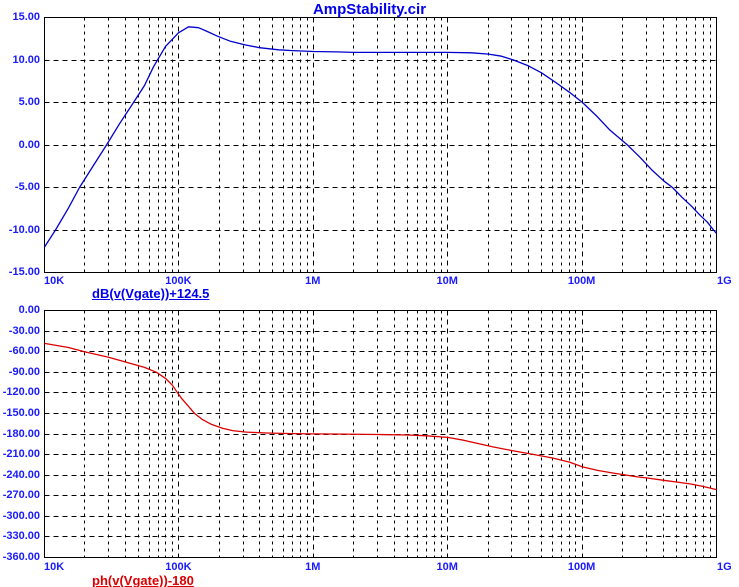 The width and height of the screenshot is (739, 587). I want to click on y-tick-label: -15.00, so click(24, 272).